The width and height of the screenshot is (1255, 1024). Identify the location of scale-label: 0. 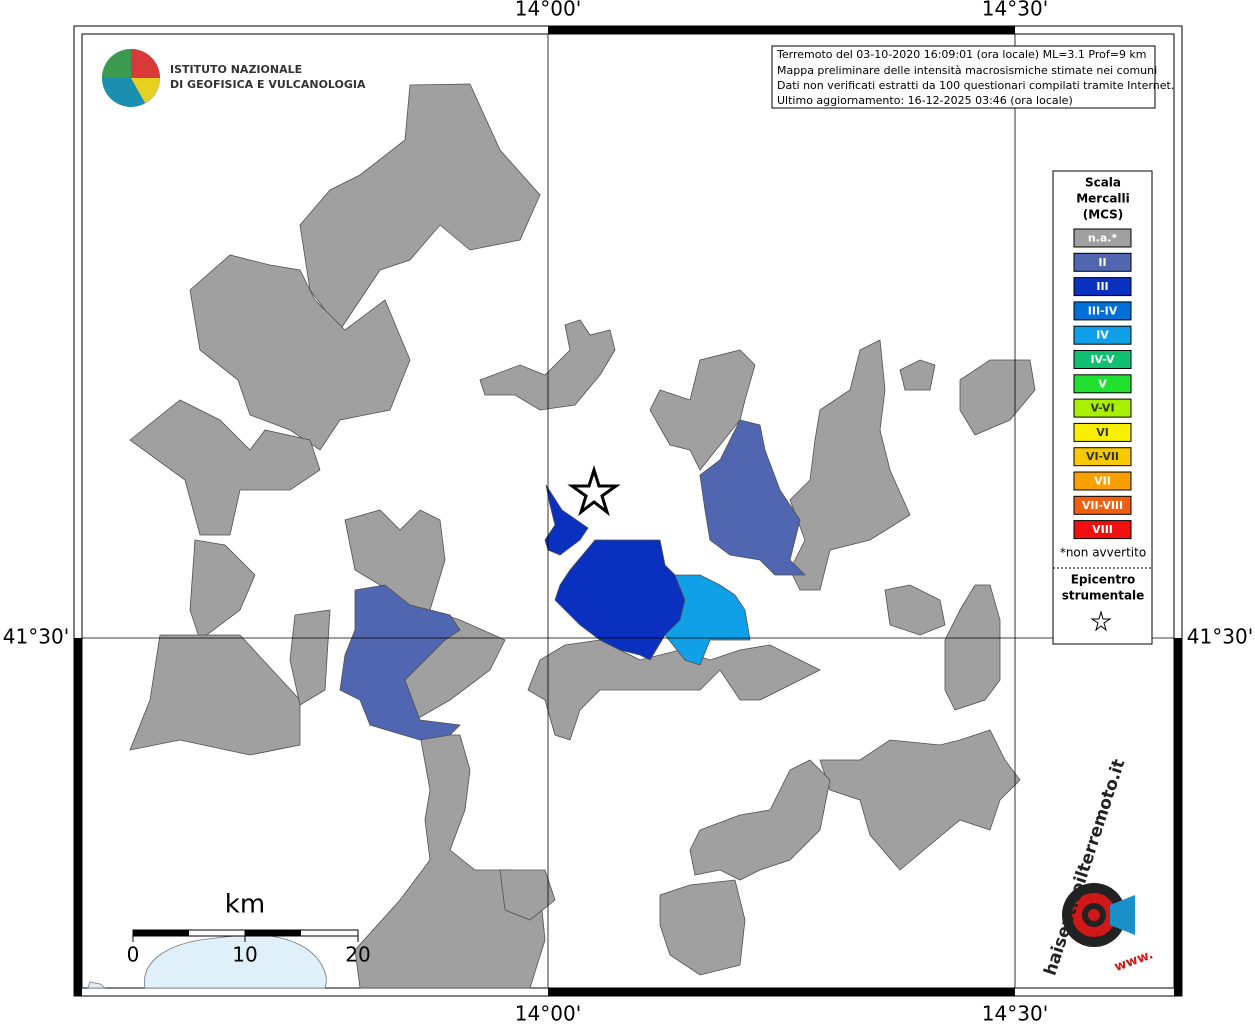
(133, 955).